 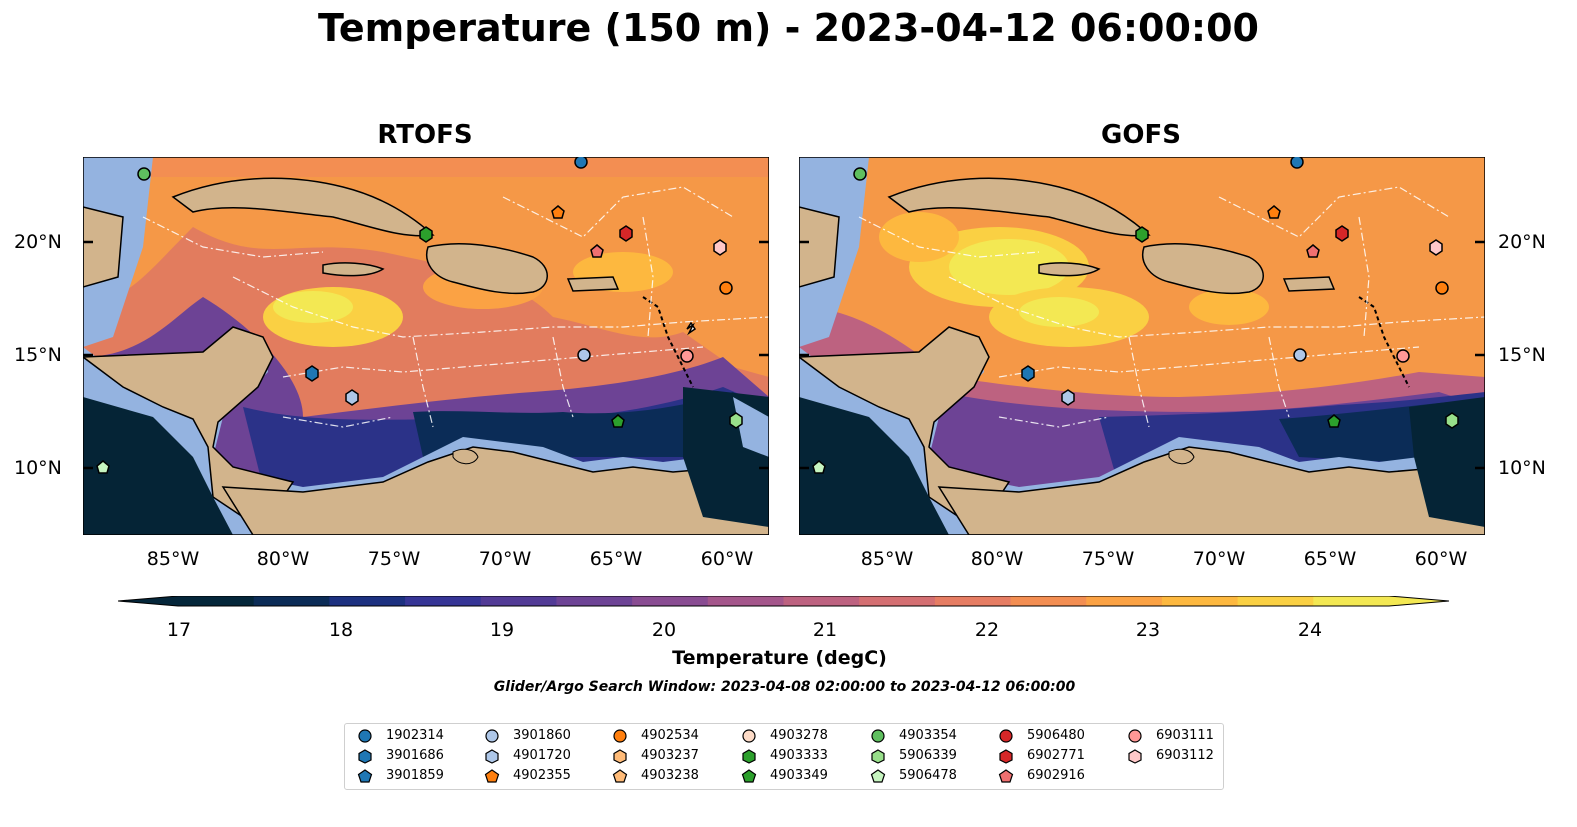 I want to click on gofs-lon-label-80w: 80°W, so click(x=997, y=559).